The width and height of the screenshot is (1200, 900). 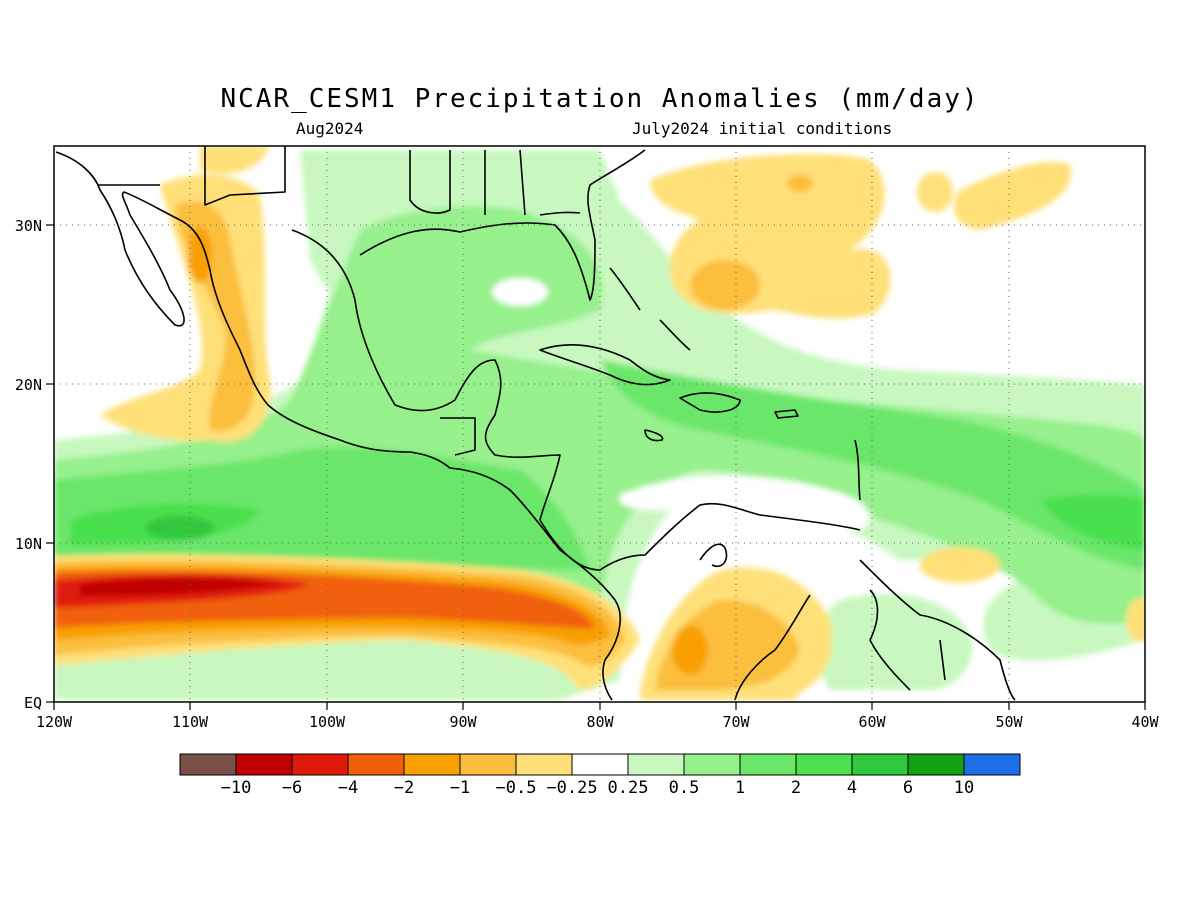 I want to click on lon-label: 60W, so click(x=872, y=722).